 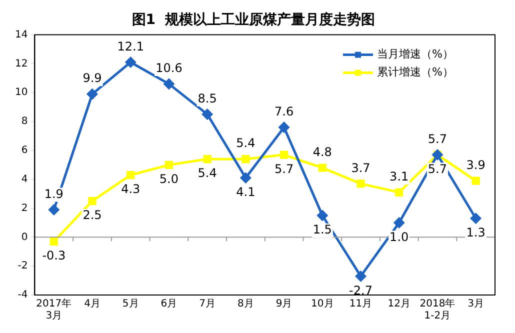 What do you see at coordinates (246, 192) in the screenshot?
I see `data-label: 4.1` at bounding box center [246, 192].